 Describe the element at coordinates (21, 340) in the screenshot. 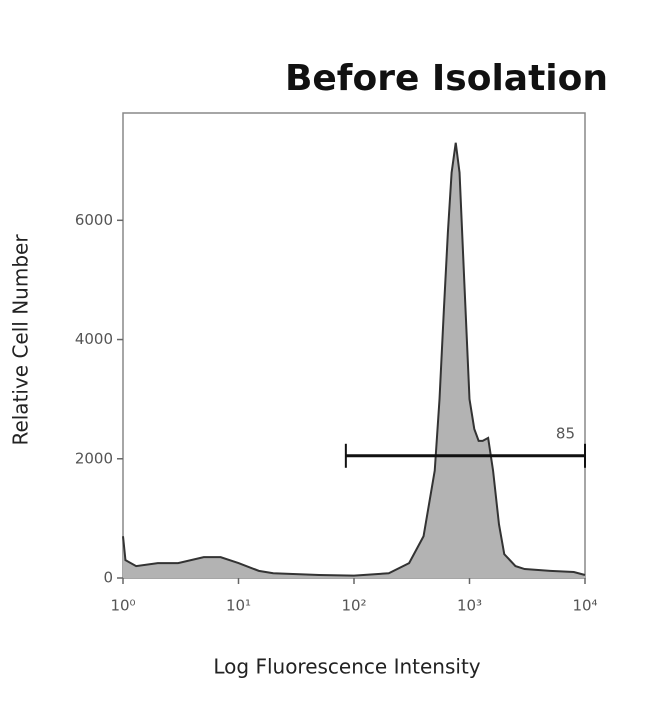

I see `y-axis-label: Relative Cell Number` at that location.